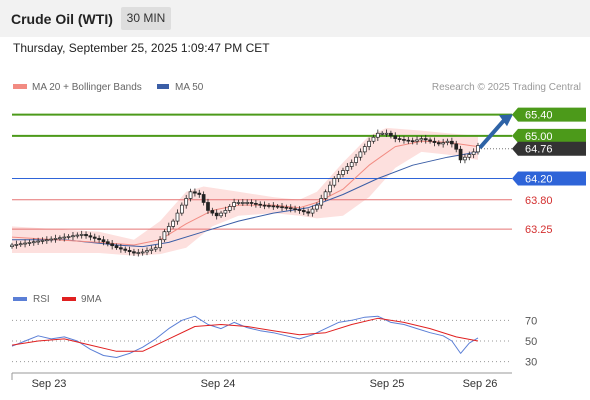 This screenshot has height=400, width=590. What do you see at coordinates (20, 299) in the screenshot?
I see `rsi-legend-swatch` at bounding box center [20, 299].